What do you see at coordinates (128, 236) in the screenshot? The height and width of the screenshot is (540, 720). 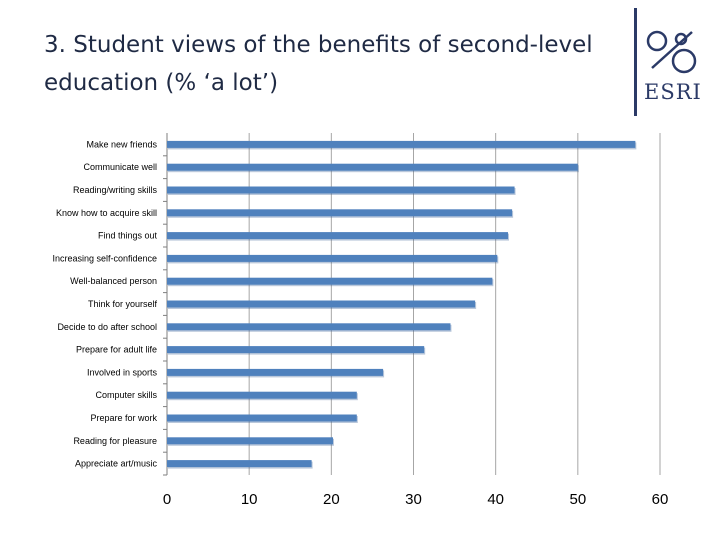 I see `category-label: Find things out` at bounding box center [128, 236].